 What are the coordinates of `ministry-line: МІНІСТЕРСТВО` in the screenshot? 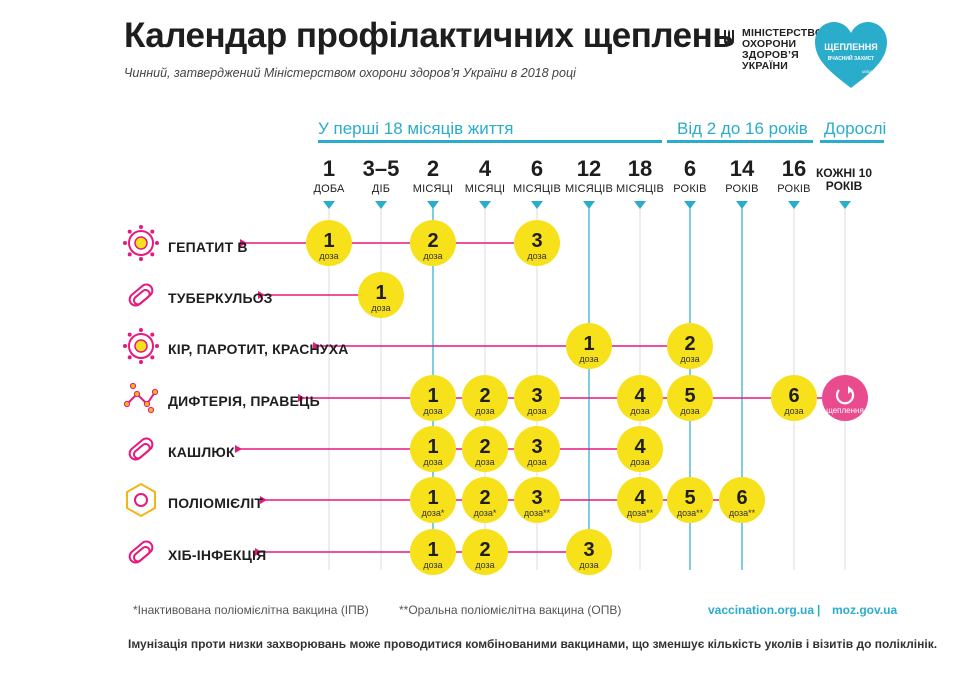 It's located at (783, 33).